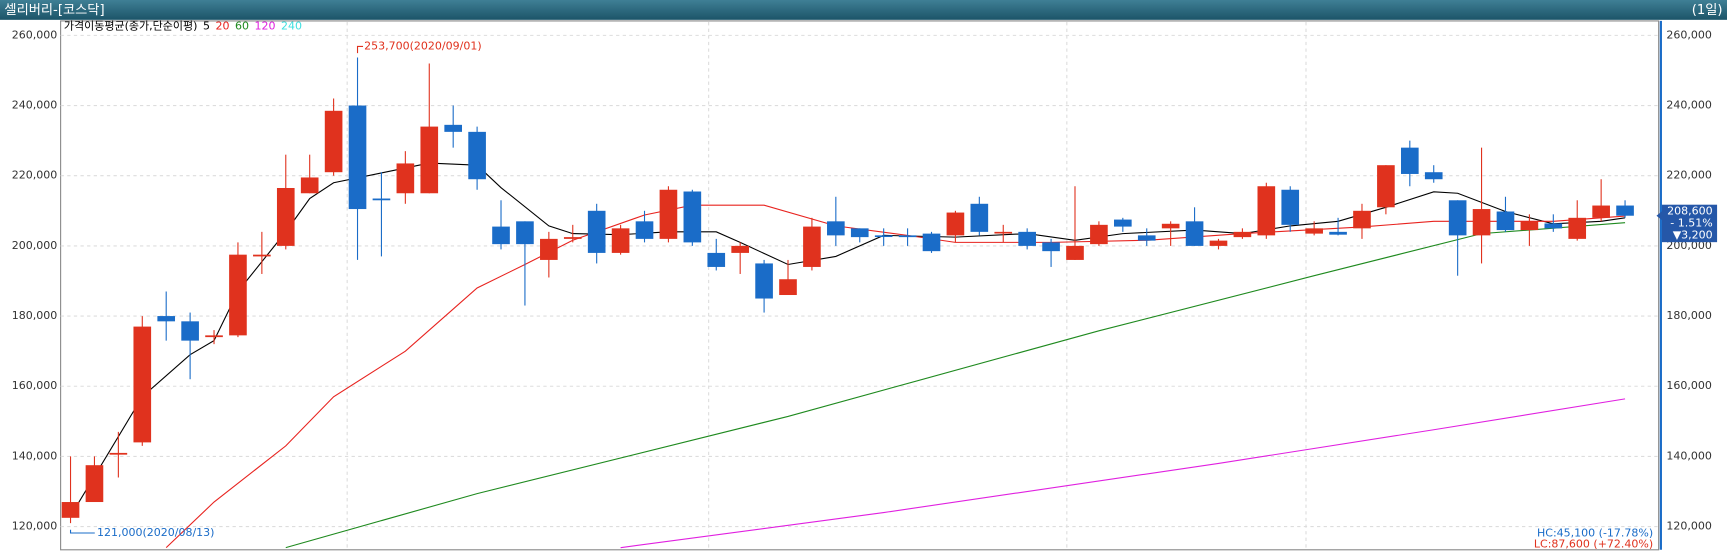  Describe the element at coordinates (35, 34) in the screenshot. I see `y-tick-label: 260,000` at that location.